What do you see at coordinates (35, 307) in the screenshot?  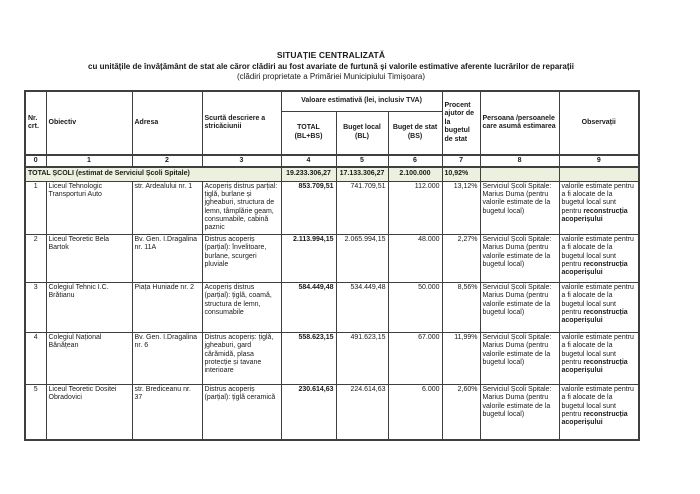 I see `cell-nr: 3` at bounding box center [35, 307].